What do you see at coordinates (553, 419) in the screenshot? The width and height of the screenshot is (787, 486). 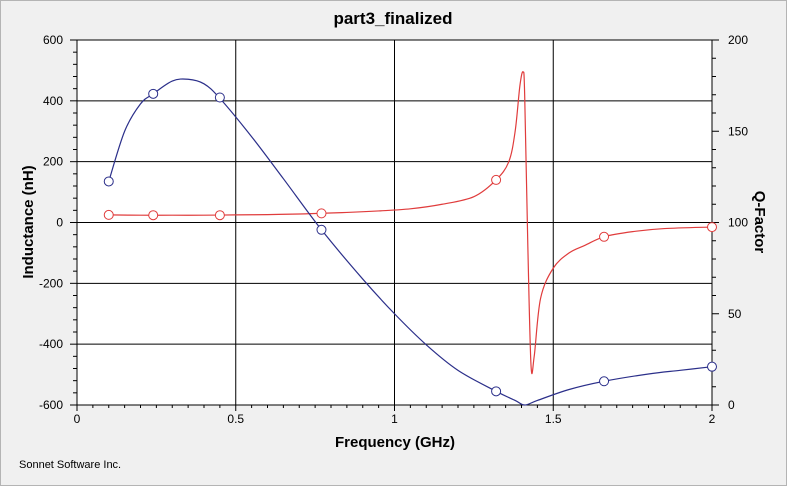 I see `x-tick-label: 1.5` at bounding box center [553, 419].